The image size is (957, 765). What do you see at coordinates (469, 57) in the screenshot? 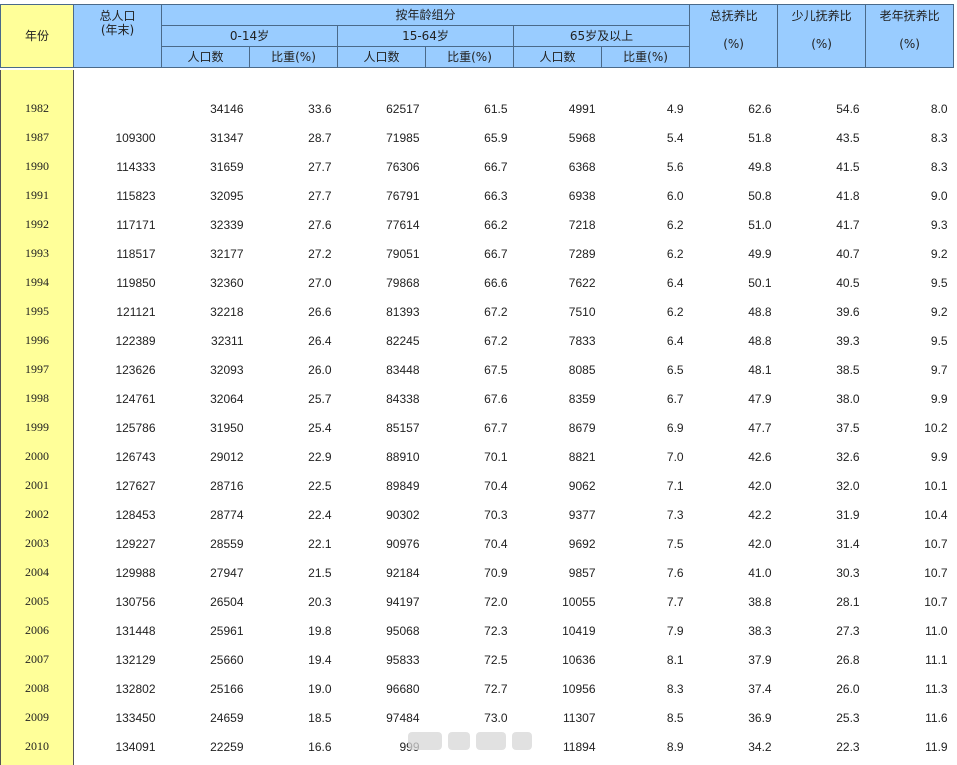
I see `header-share-15-64: 比重(%)` at bounding box center [469, 57].